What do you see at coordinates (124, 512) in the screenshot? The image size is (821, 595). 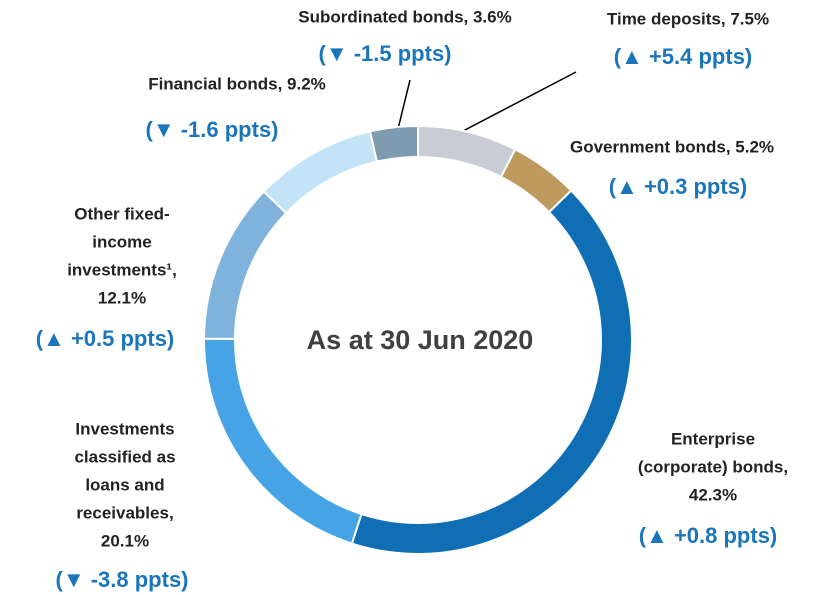 I see `segment-label: receivables,` at bounding box center [124, 512].